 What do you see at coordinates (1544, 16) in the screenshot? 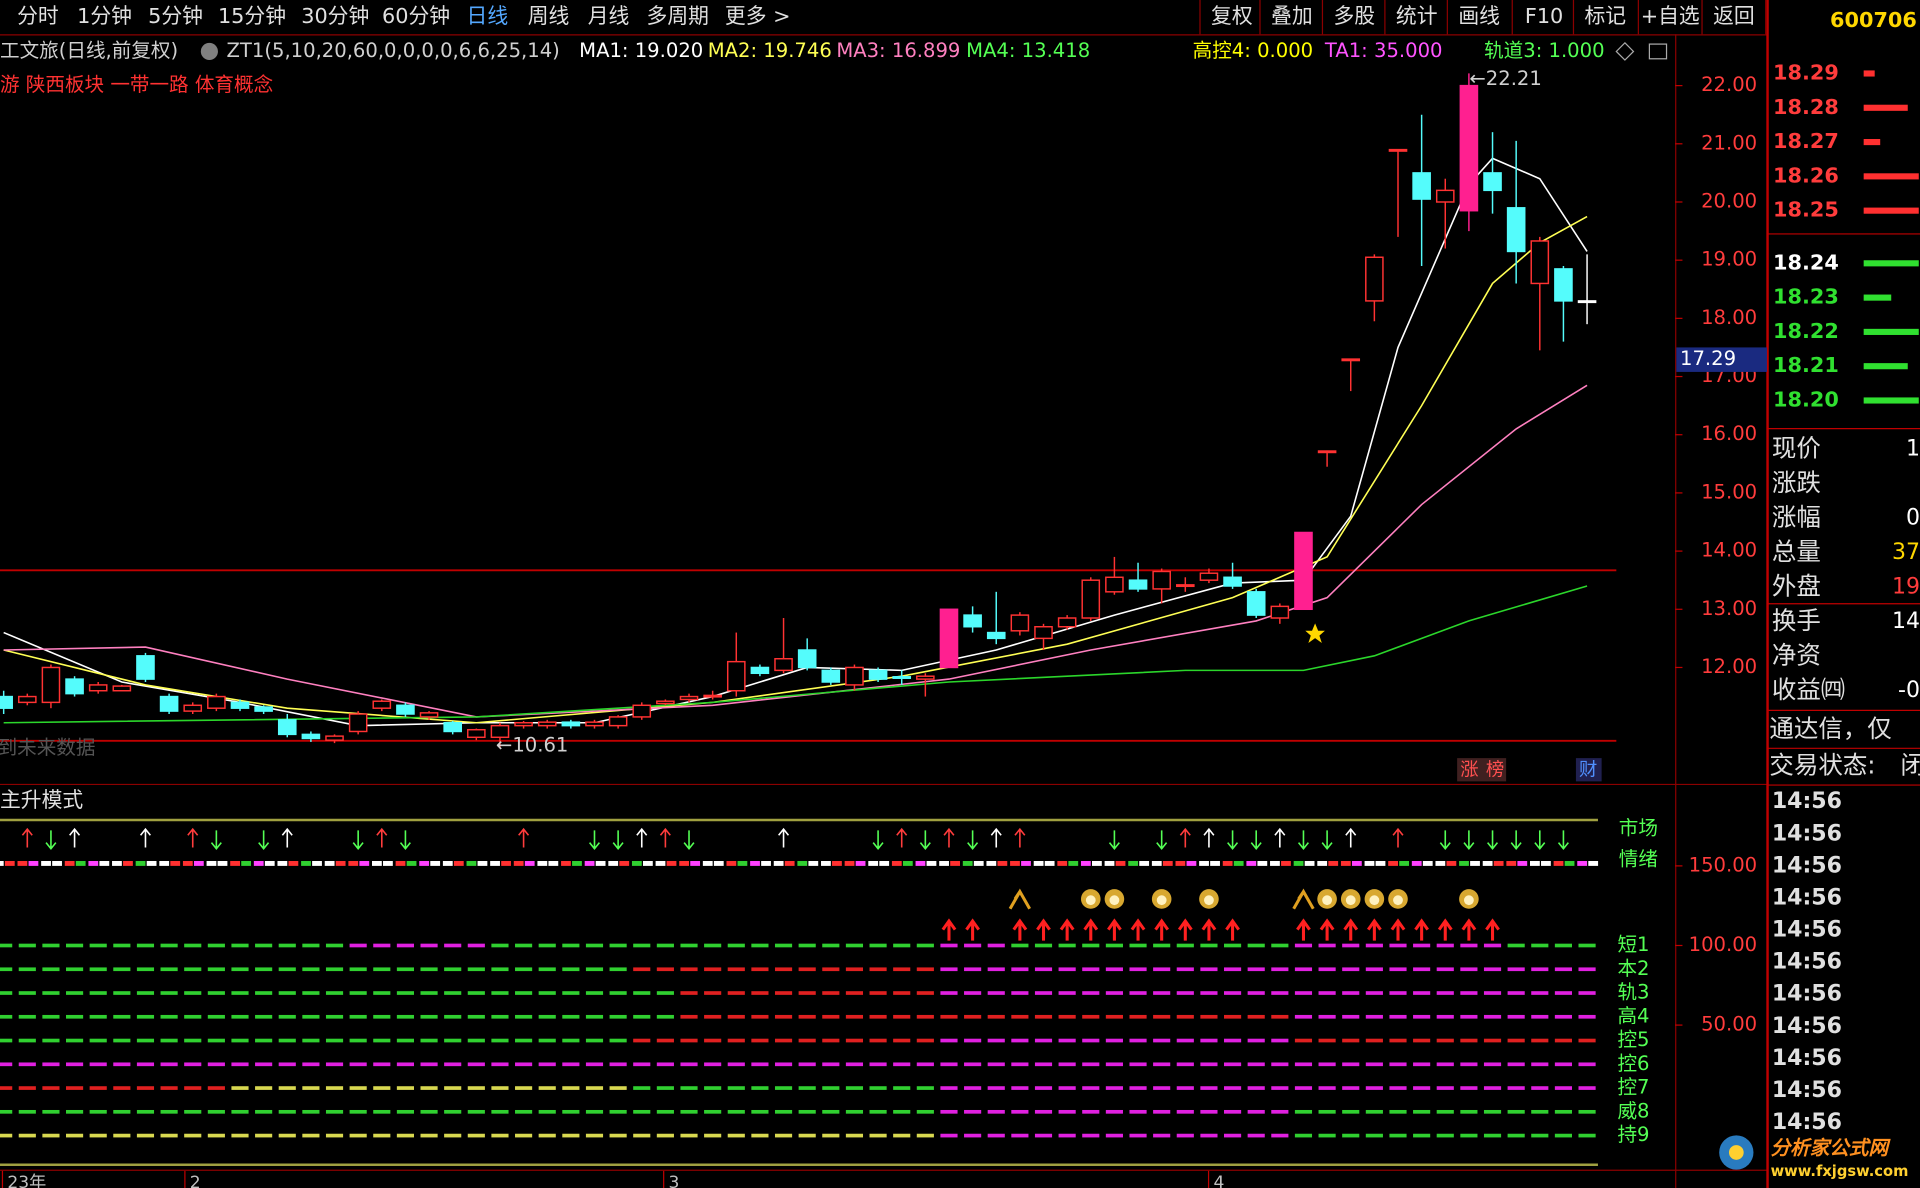
I see `toolbar-button: F10` at bounding box center [1544, 16].